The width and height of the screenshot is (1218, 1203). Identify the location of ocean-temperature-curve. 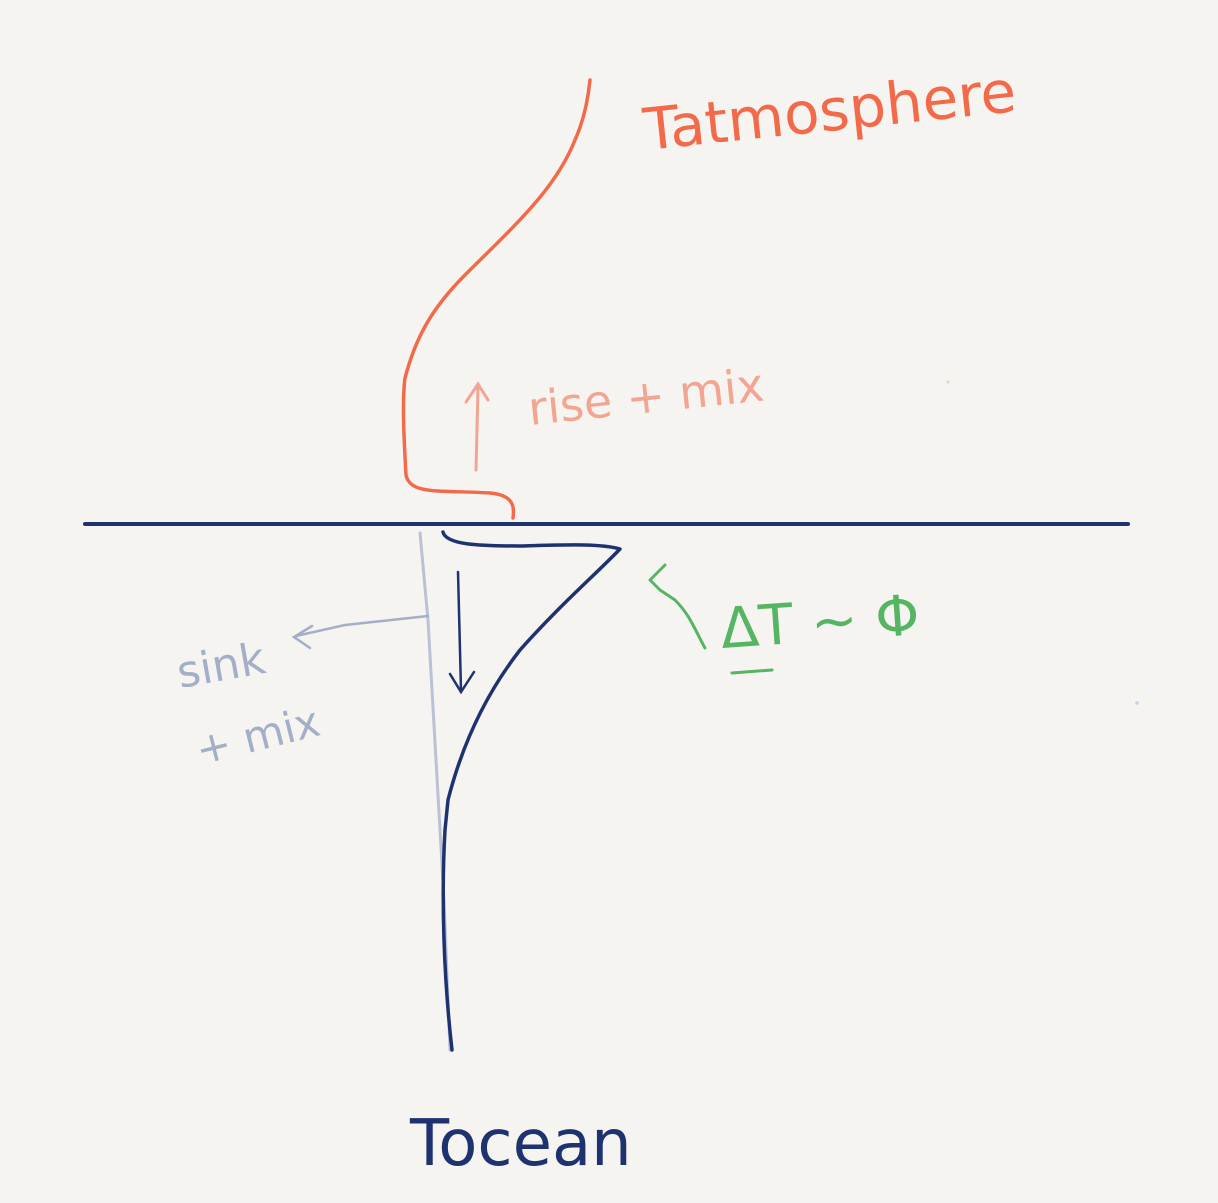
(531, 791).